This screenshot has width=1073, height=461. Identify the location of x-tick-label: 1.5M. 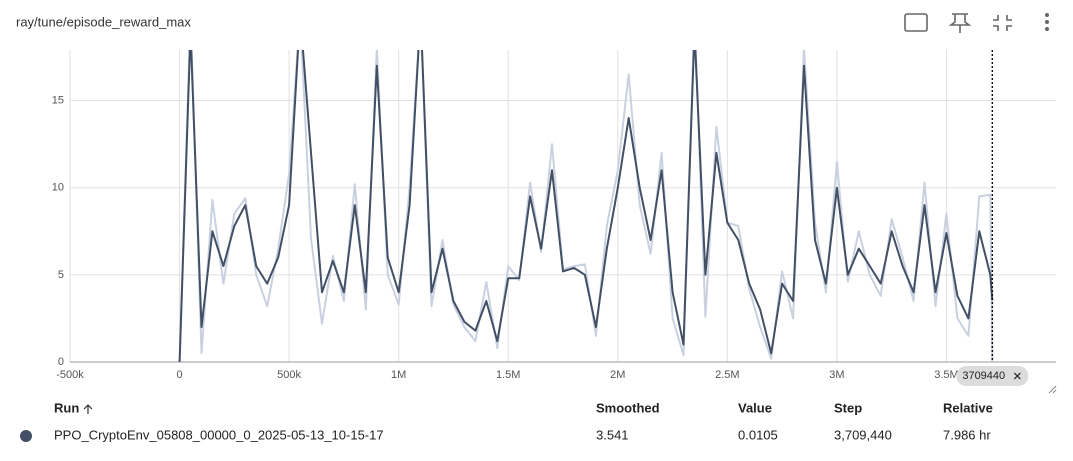
(508, 375).